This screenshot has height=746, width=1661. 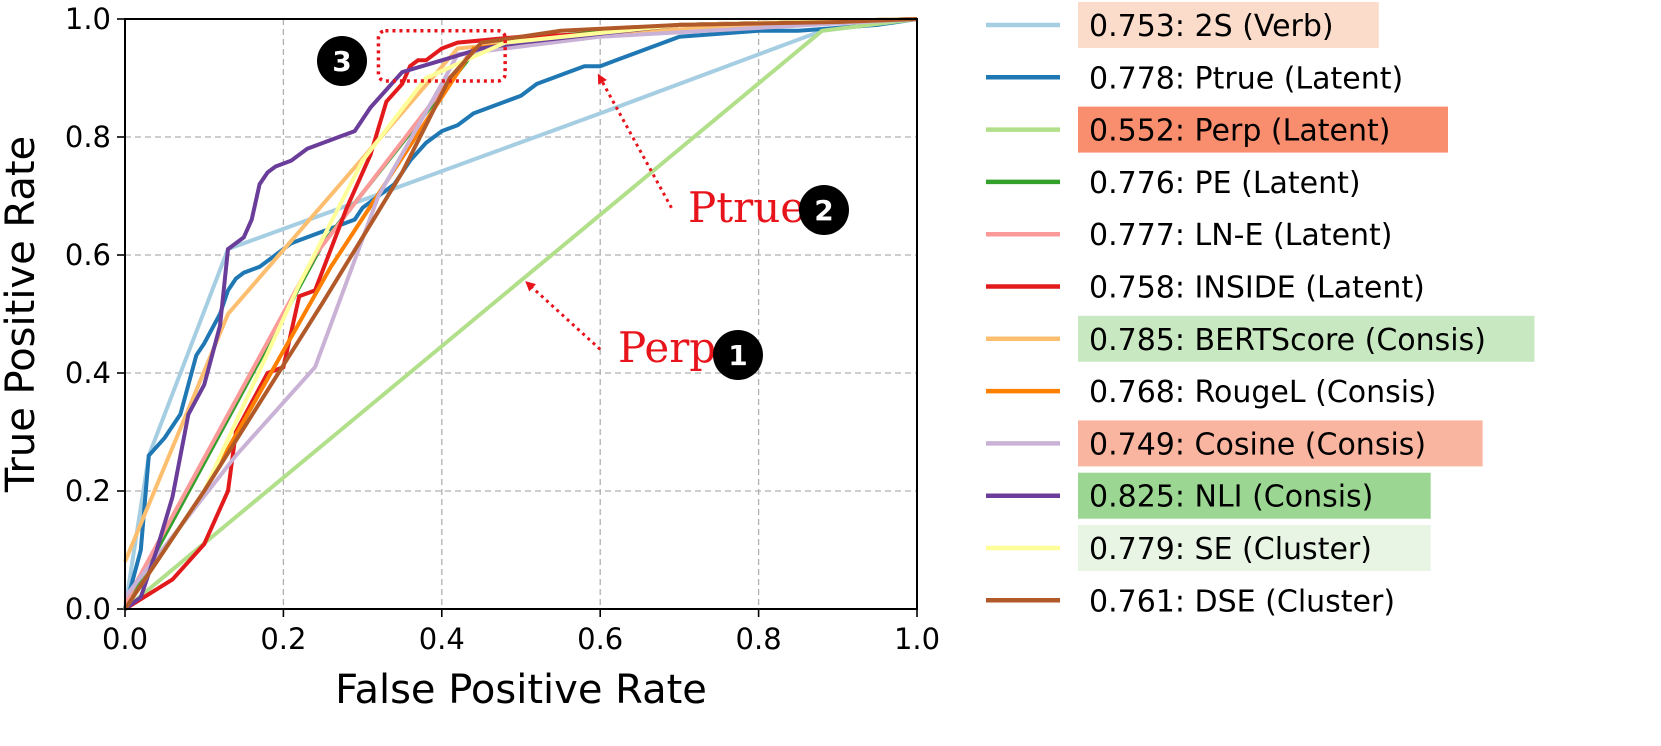 I want to click on legend-item: 0.758: INSIDE (Latent), so click(x=1205, y=288).